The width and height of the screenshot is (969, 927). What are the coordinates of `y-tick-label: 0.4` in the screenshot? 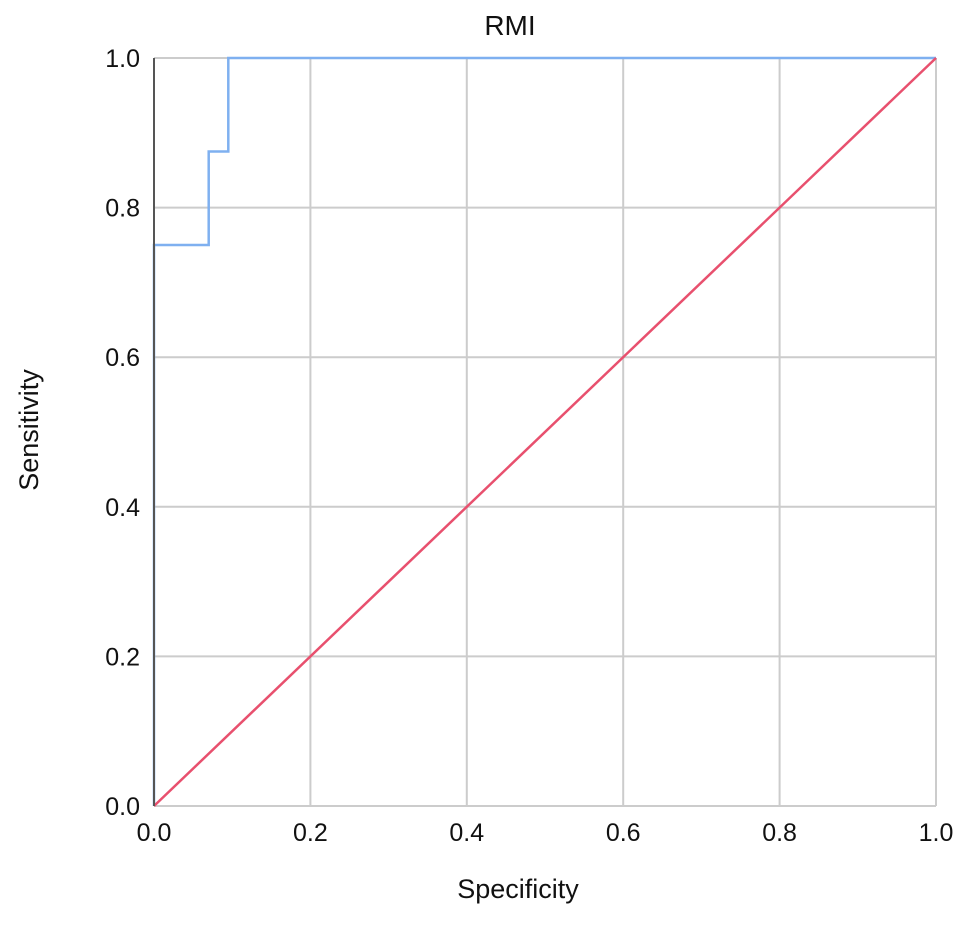 It's located at (122, 508).